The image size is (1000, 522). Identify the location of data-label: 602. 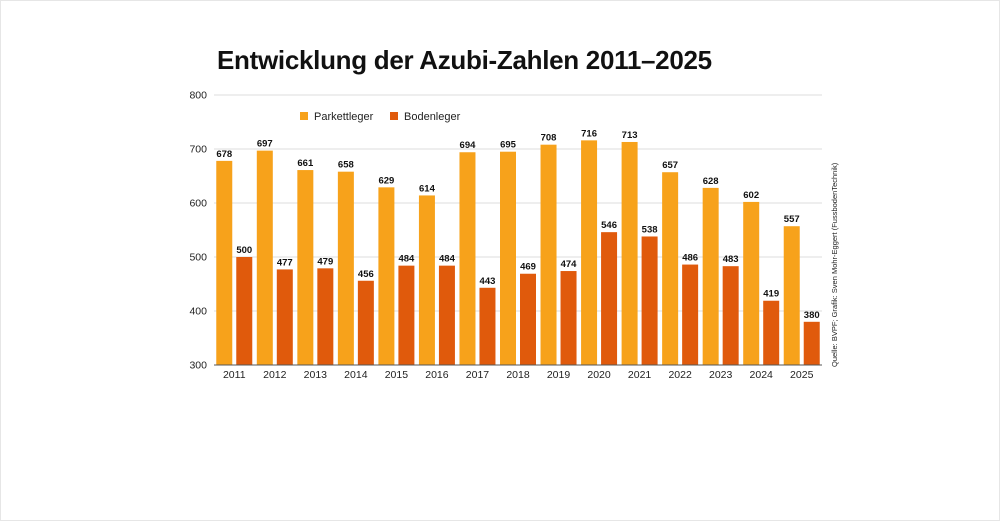
(751, 195).